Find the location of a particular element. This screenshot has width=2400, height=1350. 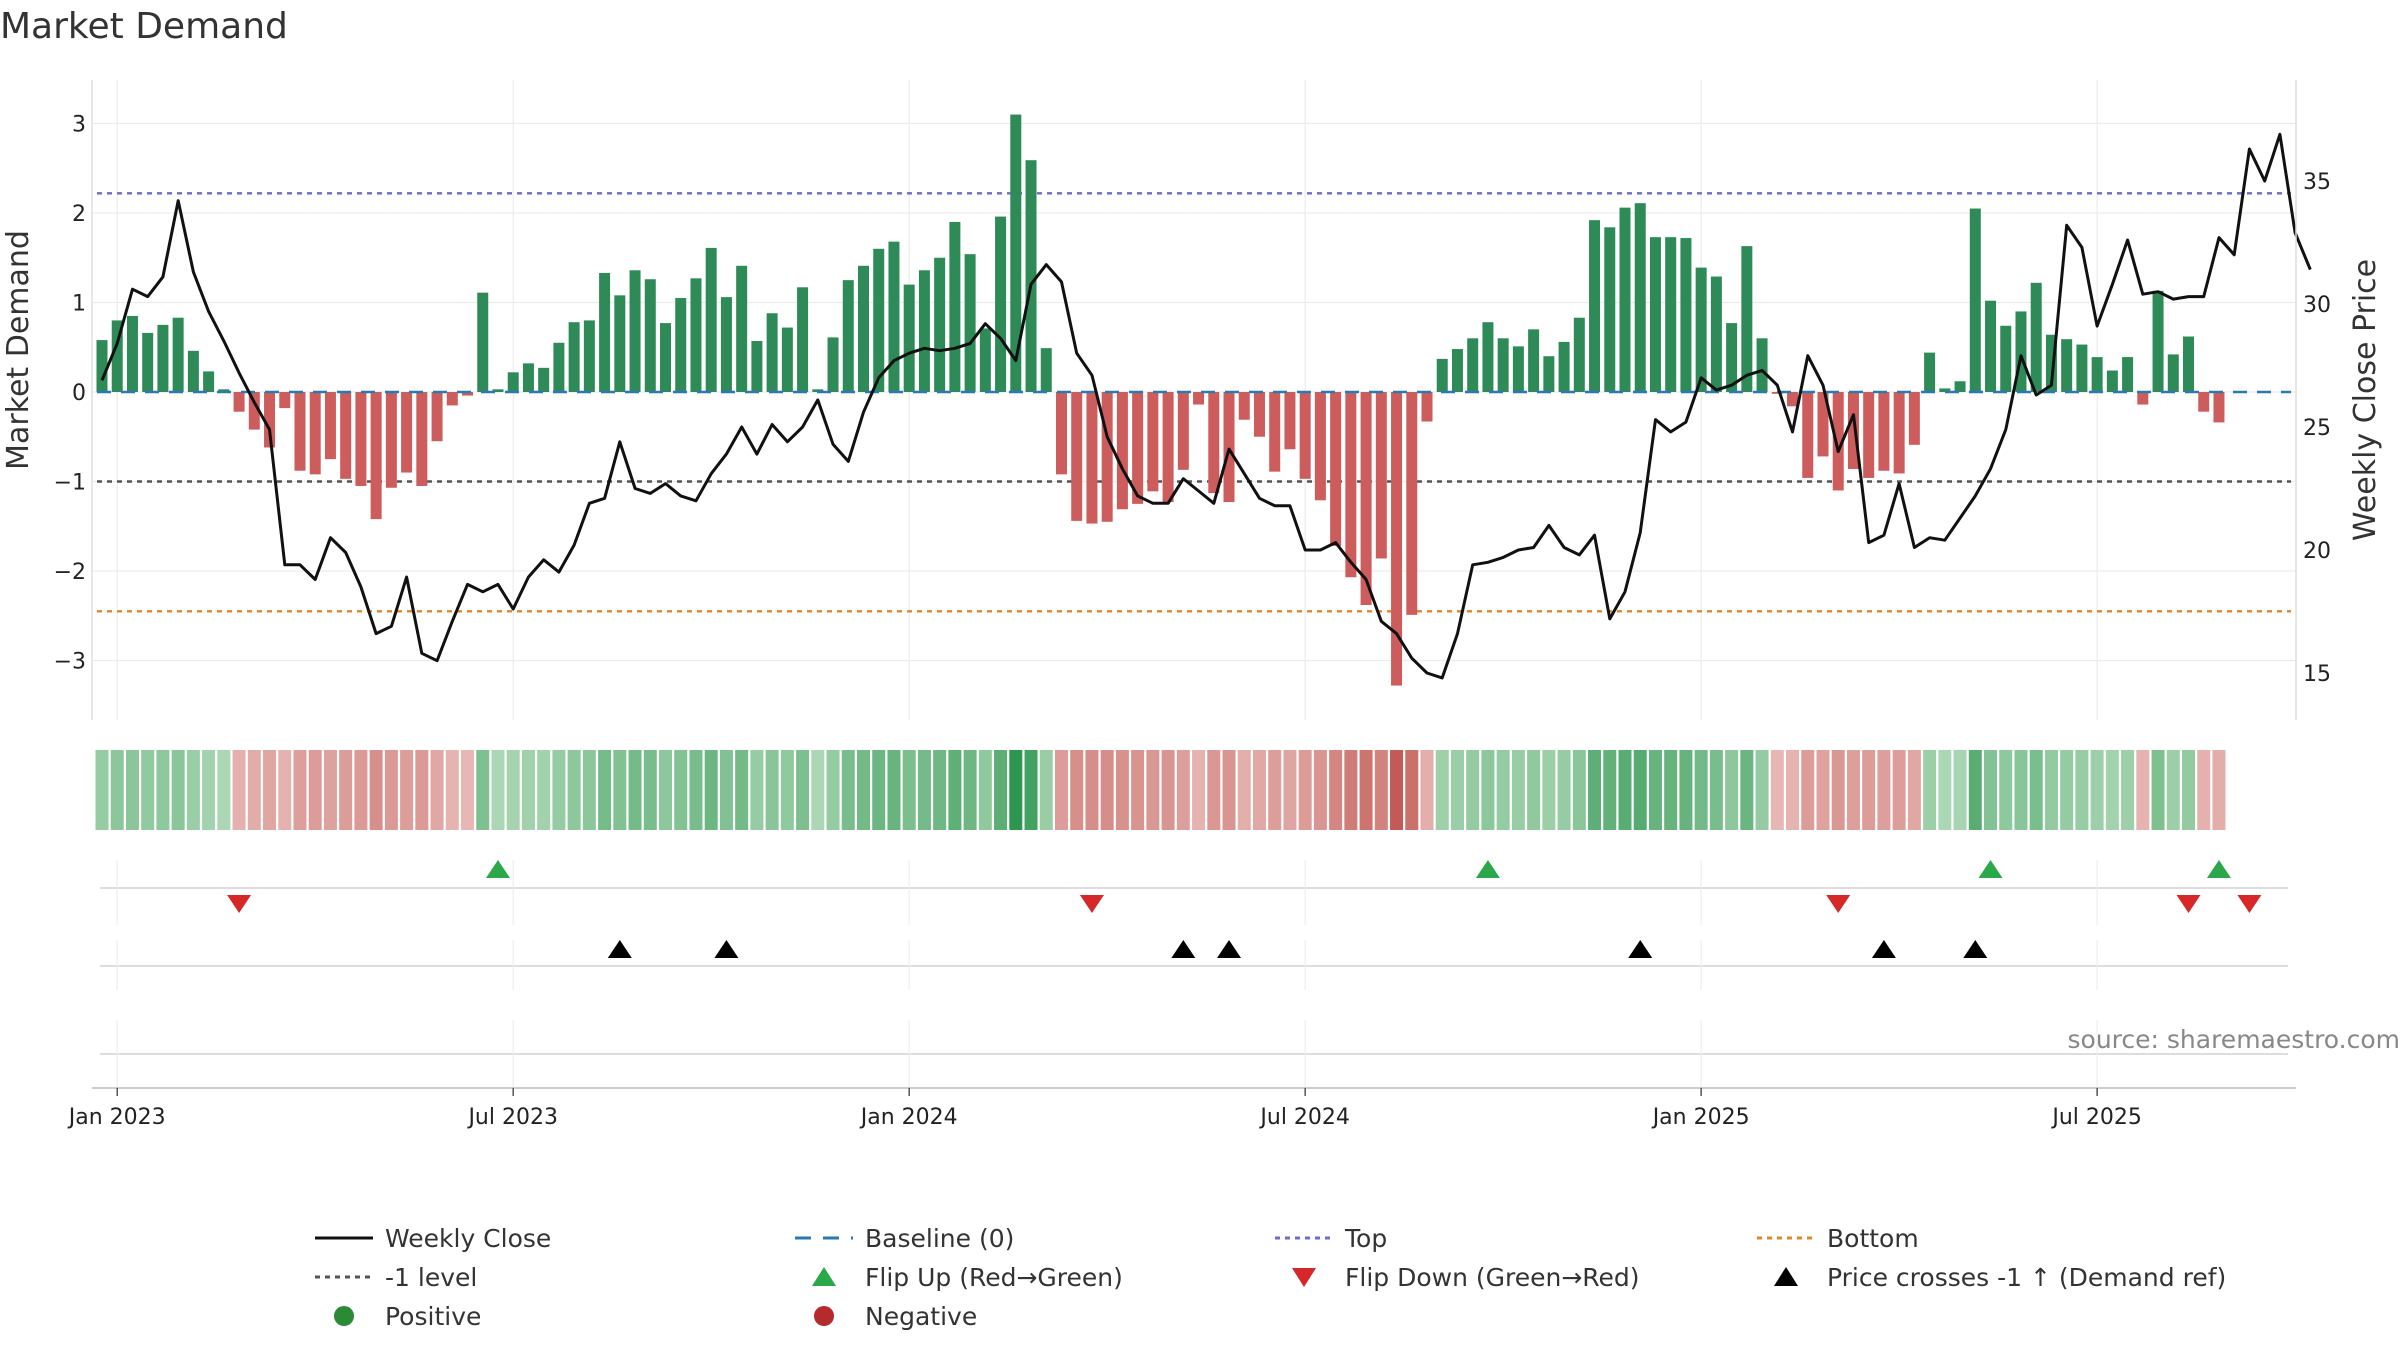

legend-item-3-label: Bottom is located at coordinates (1873, 1238).